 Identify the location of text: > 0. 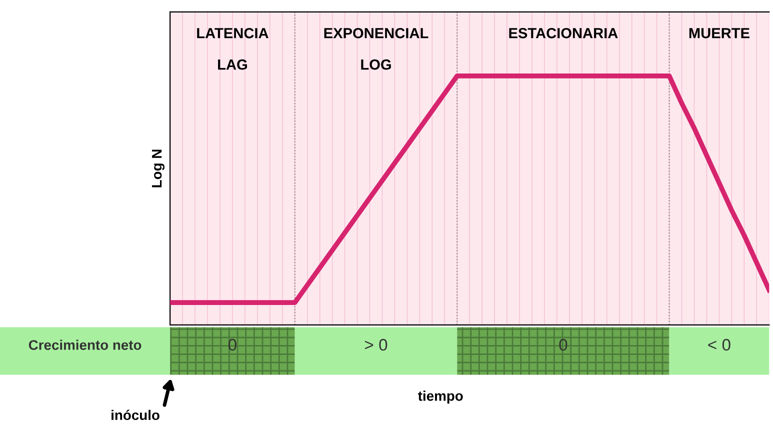
(376, 344).